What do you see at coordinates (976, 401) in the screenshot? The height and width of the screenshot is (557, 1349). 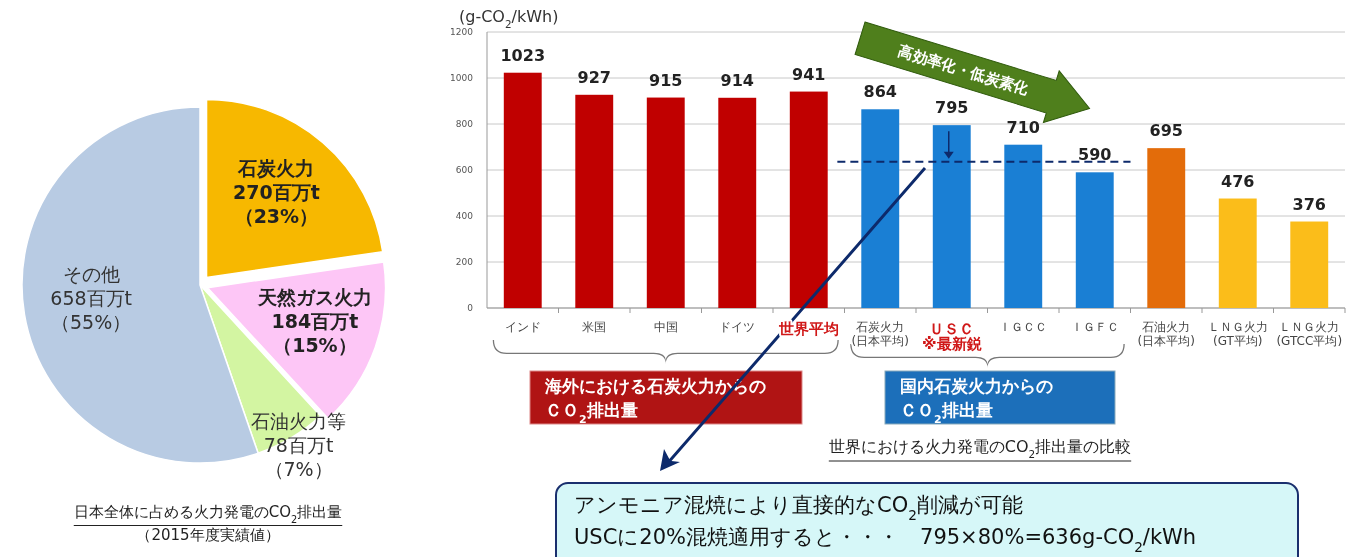 I see `text: 国内石炭火力からのＣＯ$_{2}$排出量` at bounding box center [976, 401].